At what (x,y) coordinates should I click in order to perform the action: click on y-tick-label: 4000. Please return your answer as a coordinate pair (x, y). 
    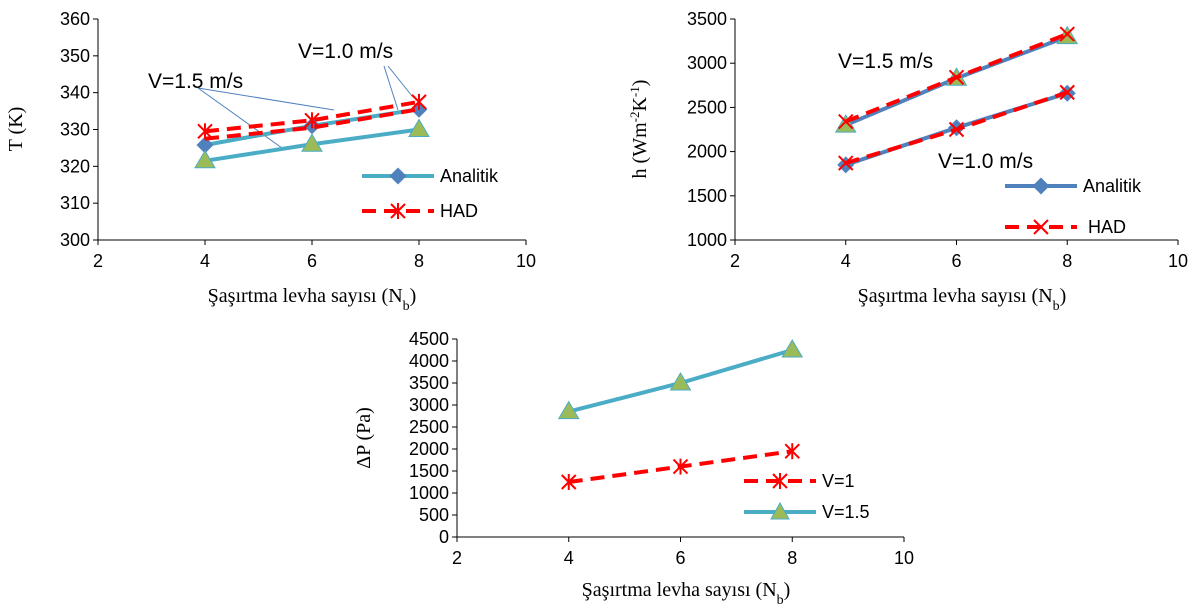
    Looking at the image, I should click on (429, 361).